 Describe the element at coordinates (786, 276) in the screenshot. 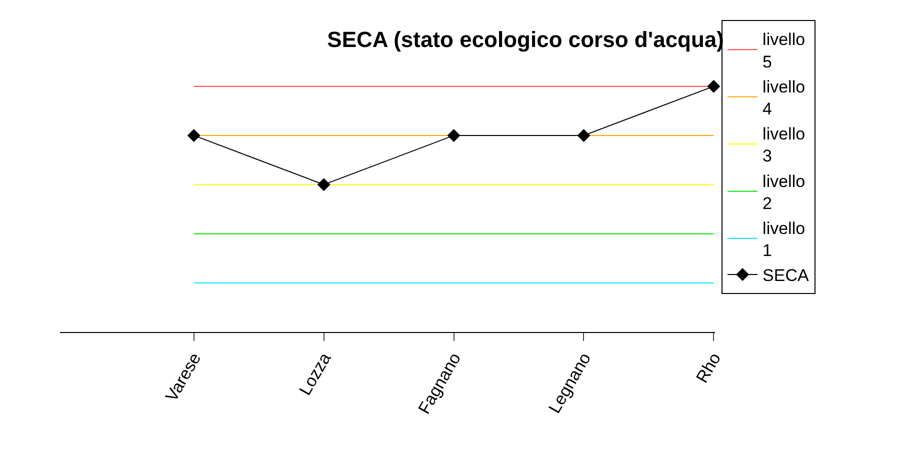

I see `legend-label: SECA` at that location.